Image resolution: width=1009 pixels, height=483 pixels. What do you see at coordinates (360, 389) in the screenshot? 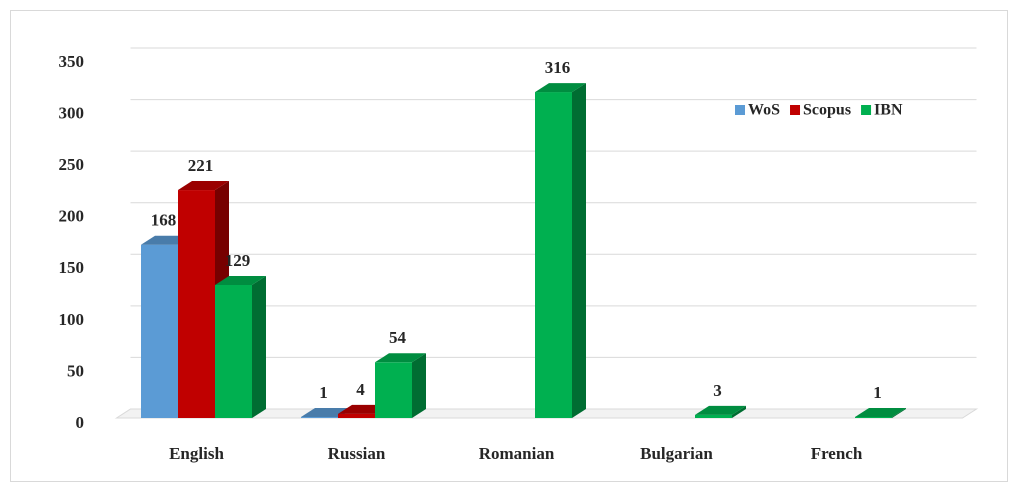
I see `data-label: 4` at bounding box center [360, 389].